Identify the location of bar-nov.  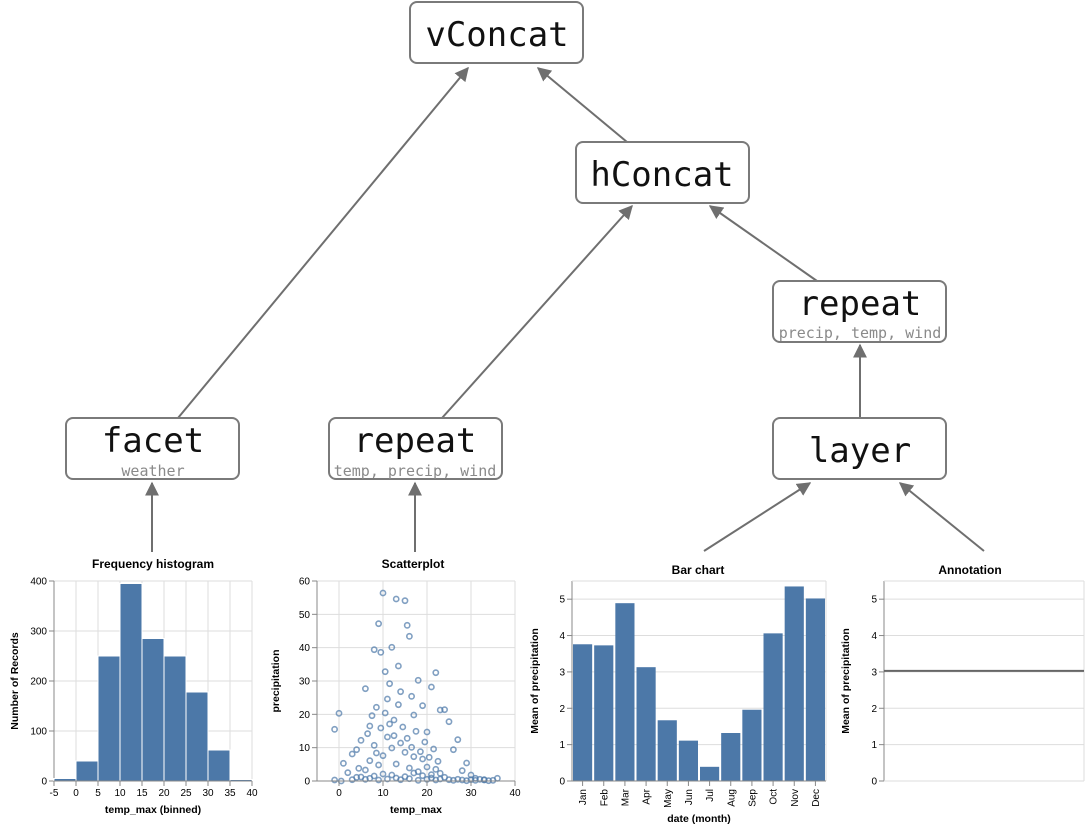
(794, 683).